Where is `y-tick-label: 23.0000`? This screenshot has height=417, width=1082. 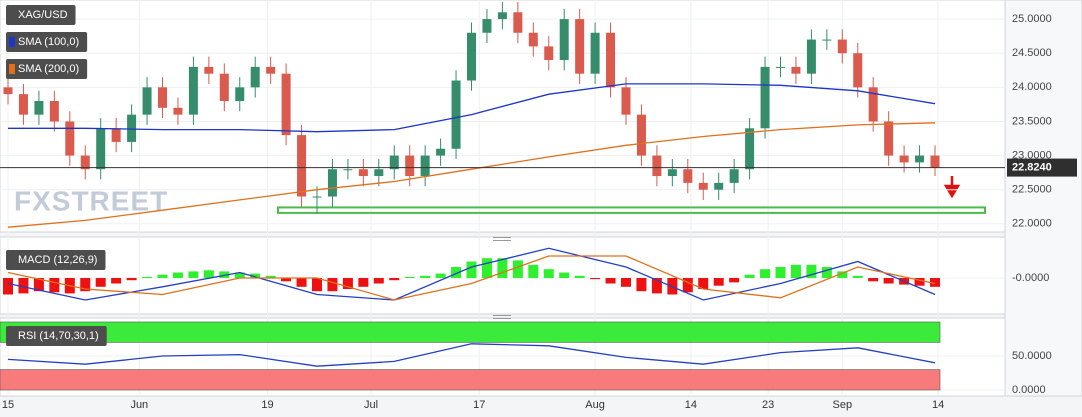 y-tick-label: 23.0000 is located at coordinates (1032, 155).